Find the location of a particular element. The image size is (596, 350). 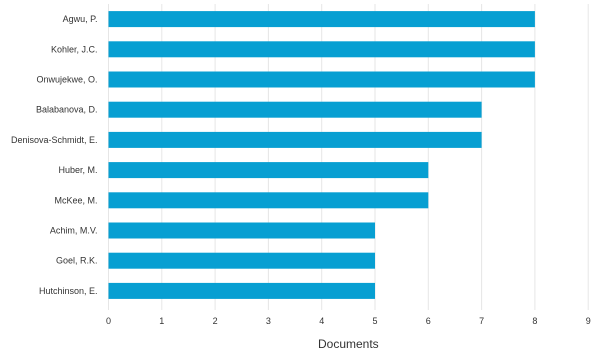

x-tick-label: 0 is located at coordinates (108, 321).